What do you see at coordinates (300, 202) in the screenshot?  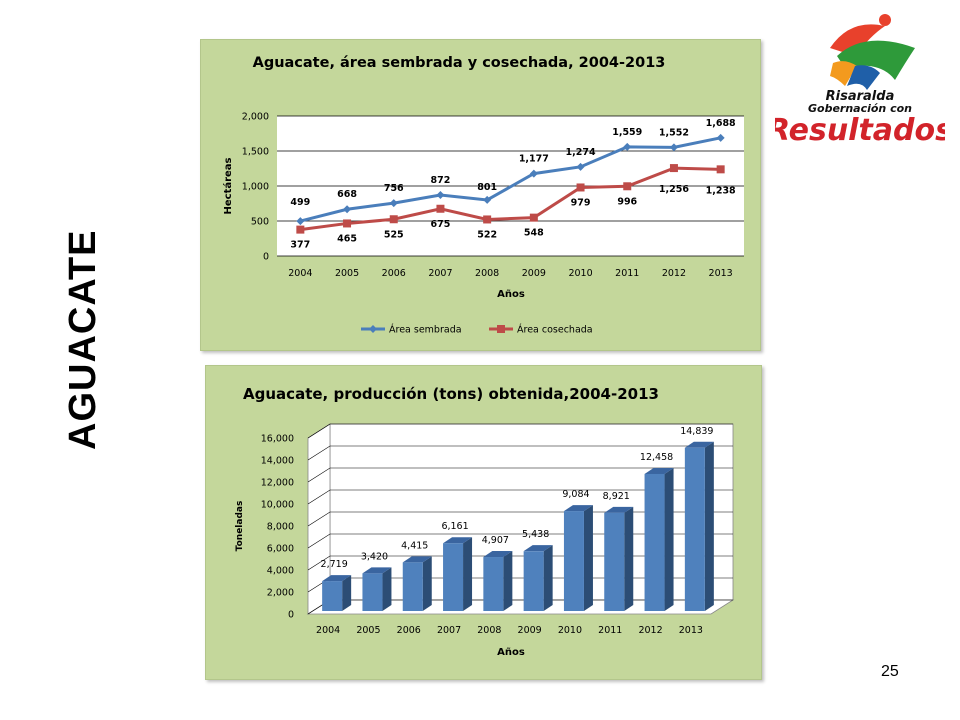 I see `chart1-data-label: 499` at bounding box center [300, 202].